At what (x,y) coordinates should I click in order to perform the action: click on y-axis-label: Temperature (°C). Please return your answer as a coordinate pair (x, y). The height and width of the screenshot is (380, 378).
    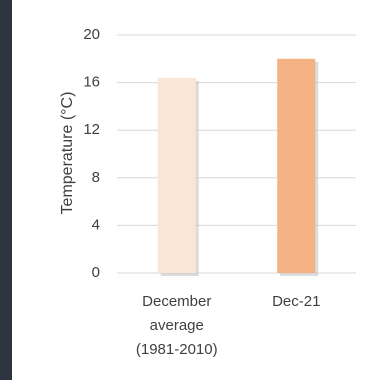
    Looking at the image, I should click on (67, 153).